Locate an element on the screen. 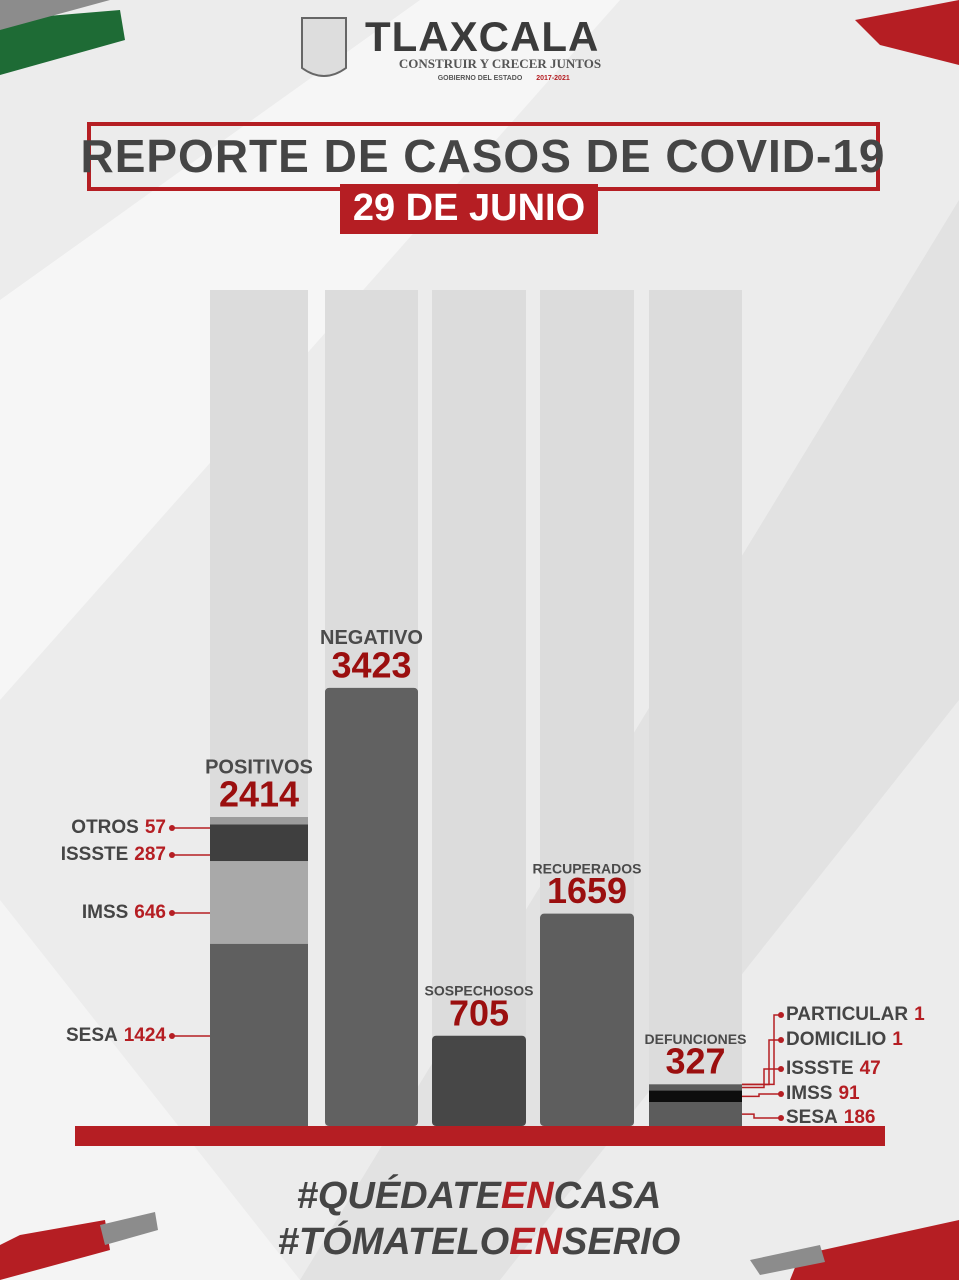 The height and width of the screenshot is (1280, 959). segment-label: SESA 186 is located at coordinates (830, 1117).